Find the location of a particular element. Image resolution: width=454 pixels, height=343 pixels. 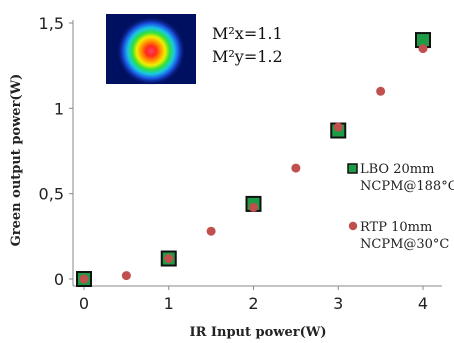

legend-marker-rtp is located at coordinates (353, 226).